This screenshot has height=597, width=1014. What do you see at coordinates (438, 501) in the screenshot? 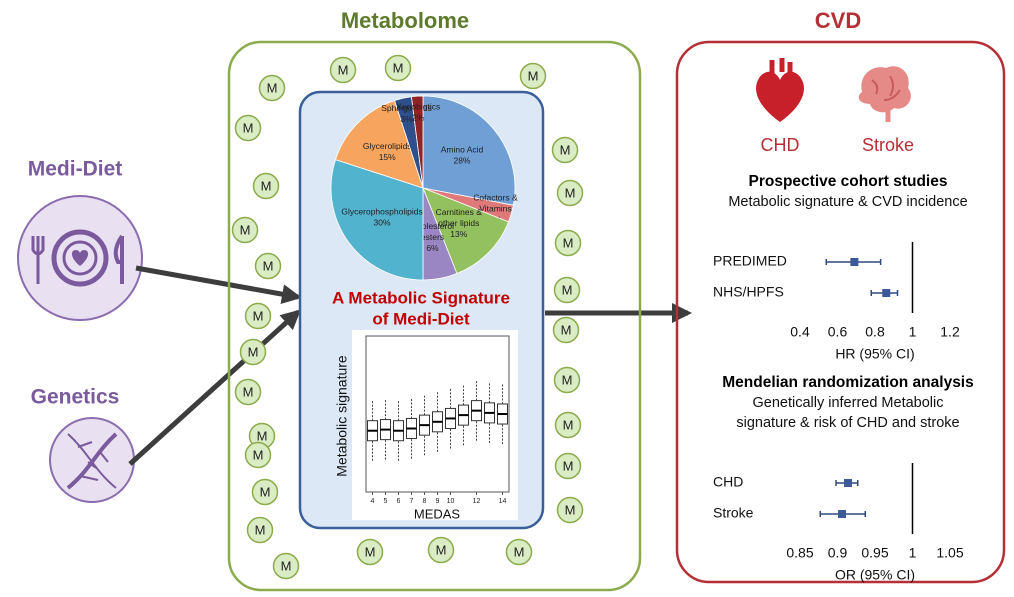
I see `x-tick-label: 9` at bounding box center [438, 501].